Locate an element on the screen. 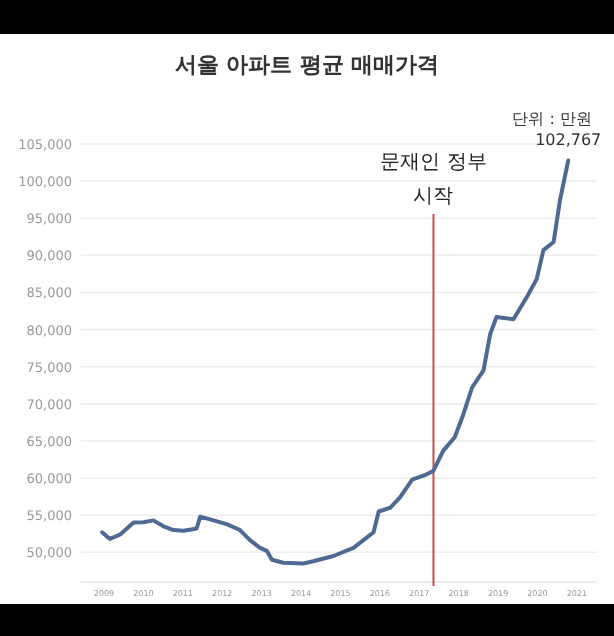  text: 단위 : 만원 is located at coordinates (552, 119).